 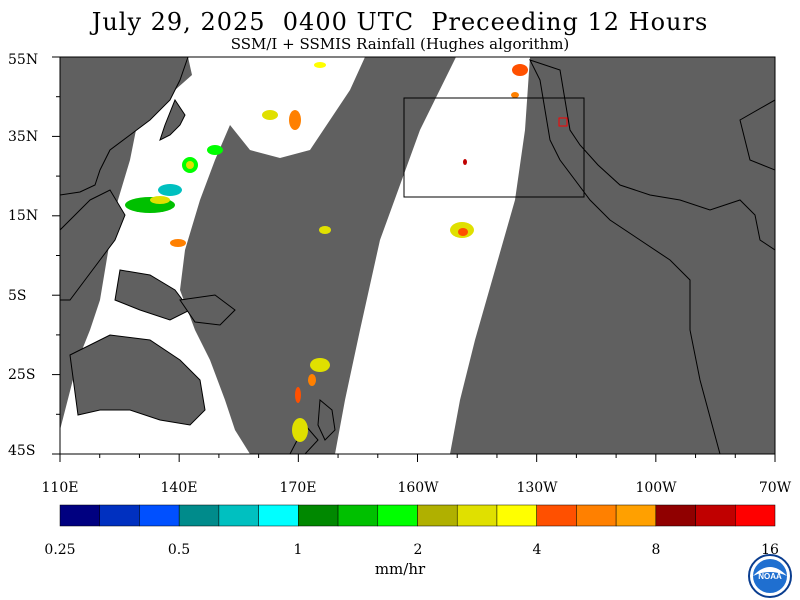 I want to click on highlight-marker, so click(x=563, y=122).